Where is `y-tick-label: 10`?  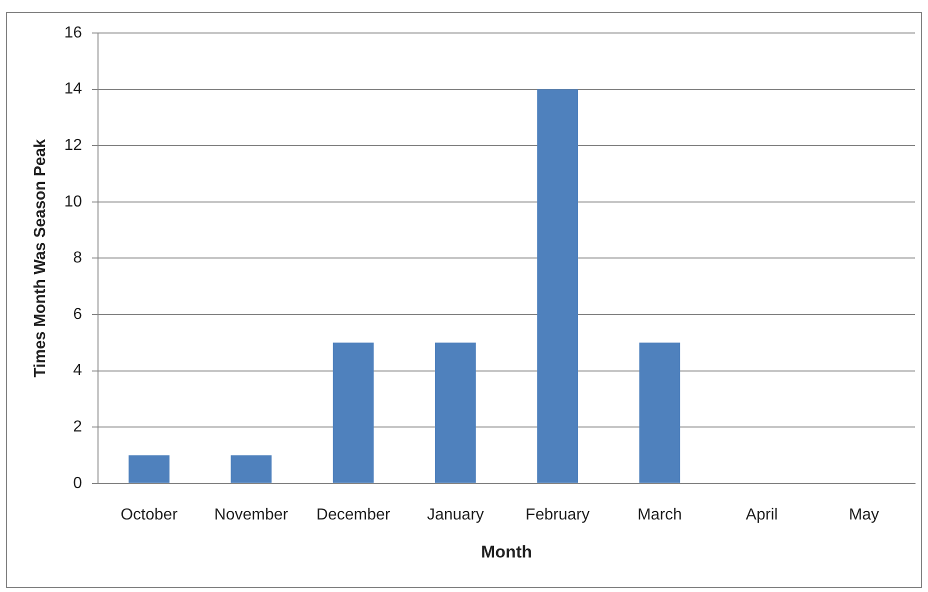 y-tick-label: 10 is located at coordinates (73, 201).